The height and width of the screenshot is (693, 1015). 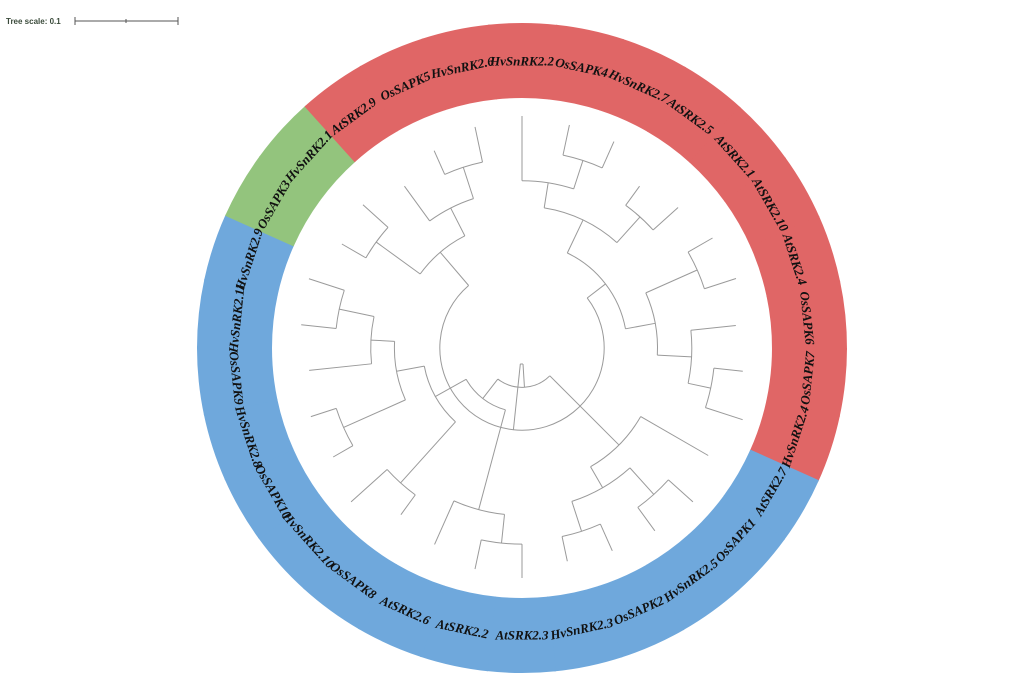 What do you see at coordinates (236, 378) in the screenshot?
I see `leaf-label: OsSAPK9` at bounding box center [236, 378].